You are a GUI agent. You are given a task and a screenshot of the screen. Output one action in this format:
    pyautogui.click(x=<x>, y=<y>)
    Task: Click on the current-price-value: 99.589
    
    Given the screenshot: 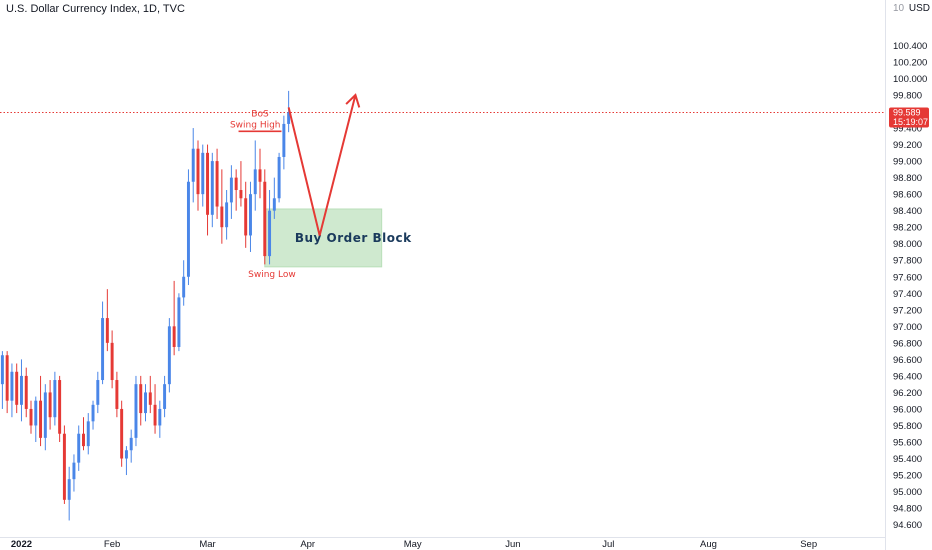 What is the action you would take?
    pyautogui.click(x=907, y=112)
    